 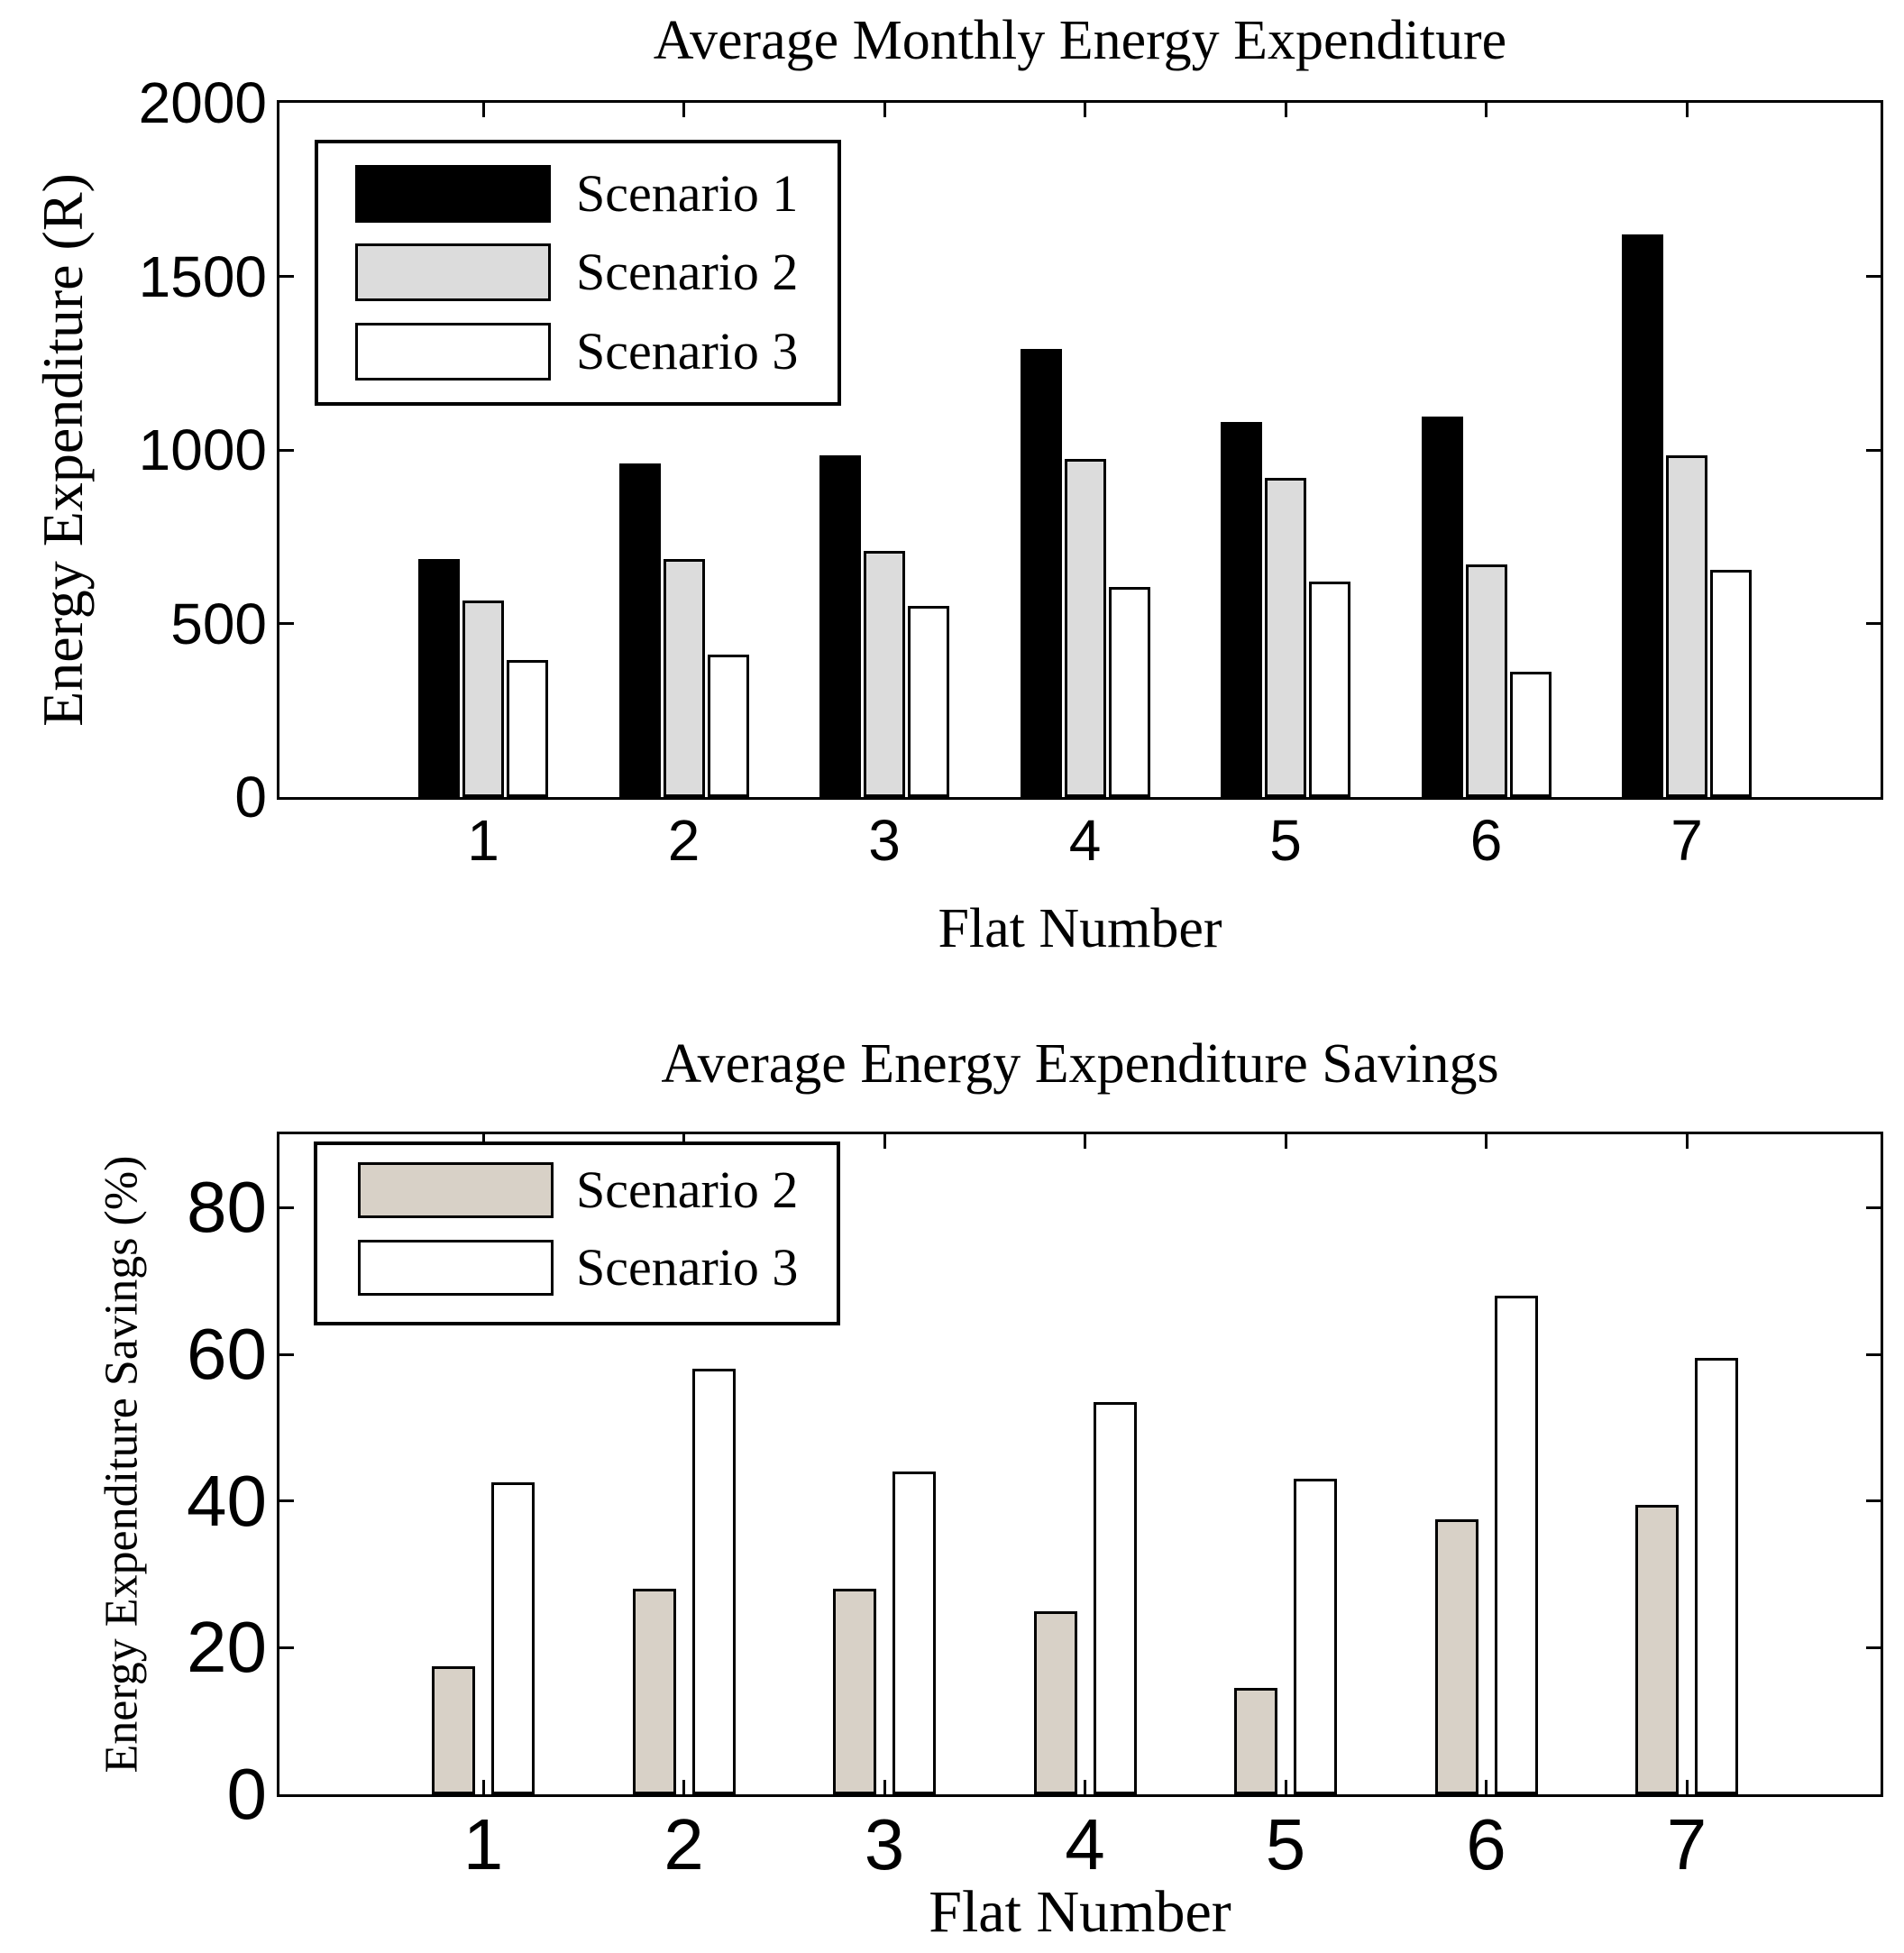 I want to click on top-chart-legend: Scenario 1 Scenario 2 Scenario 3, so click(x=578, y=273).